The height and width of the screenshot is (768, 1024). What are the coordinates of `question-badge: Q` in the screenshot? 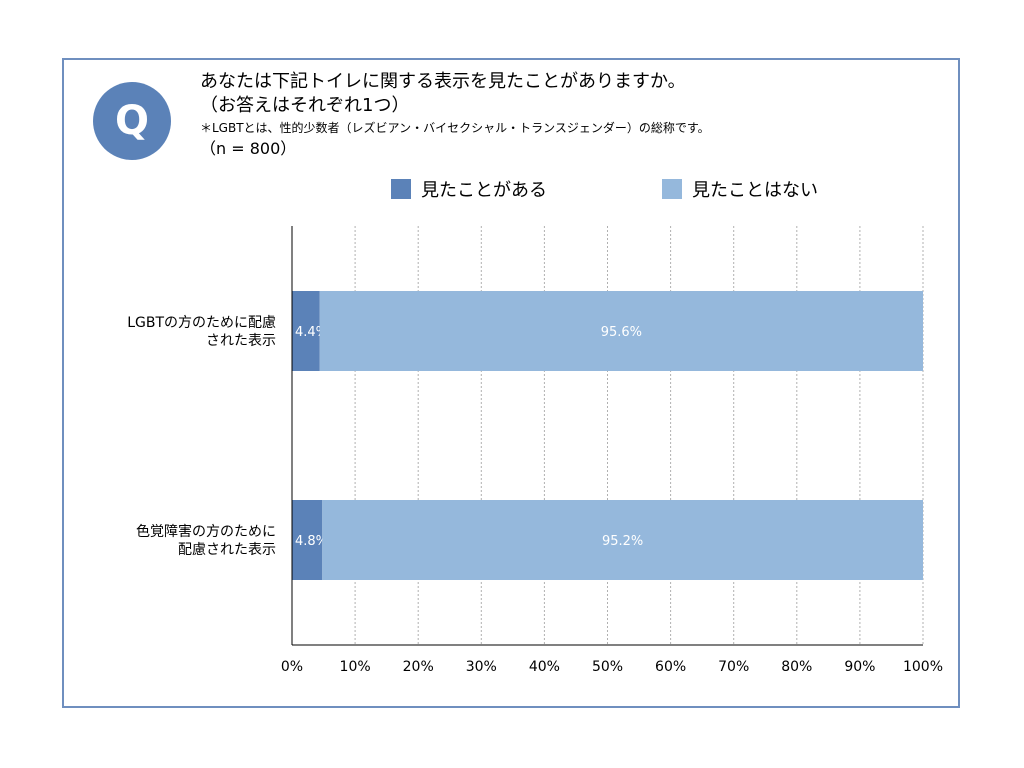 It's located at (132, 121).